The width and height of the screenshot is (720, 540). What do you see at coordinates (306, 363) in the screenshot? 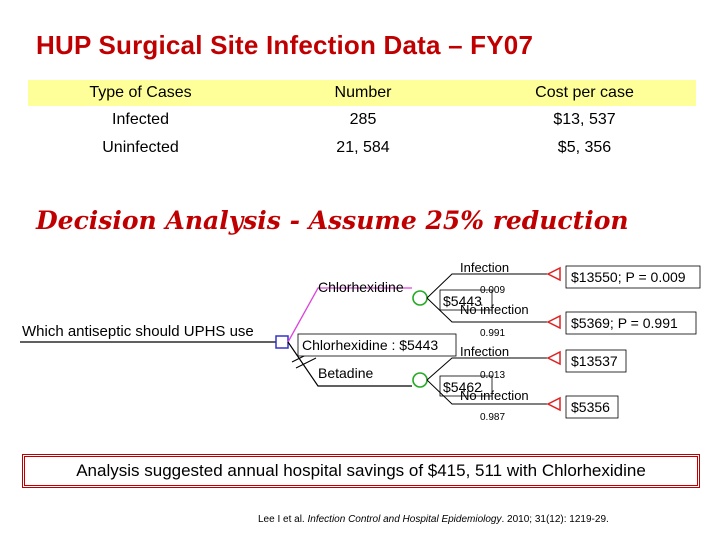
I see `prune-mark` at bounding box center [306, 363].